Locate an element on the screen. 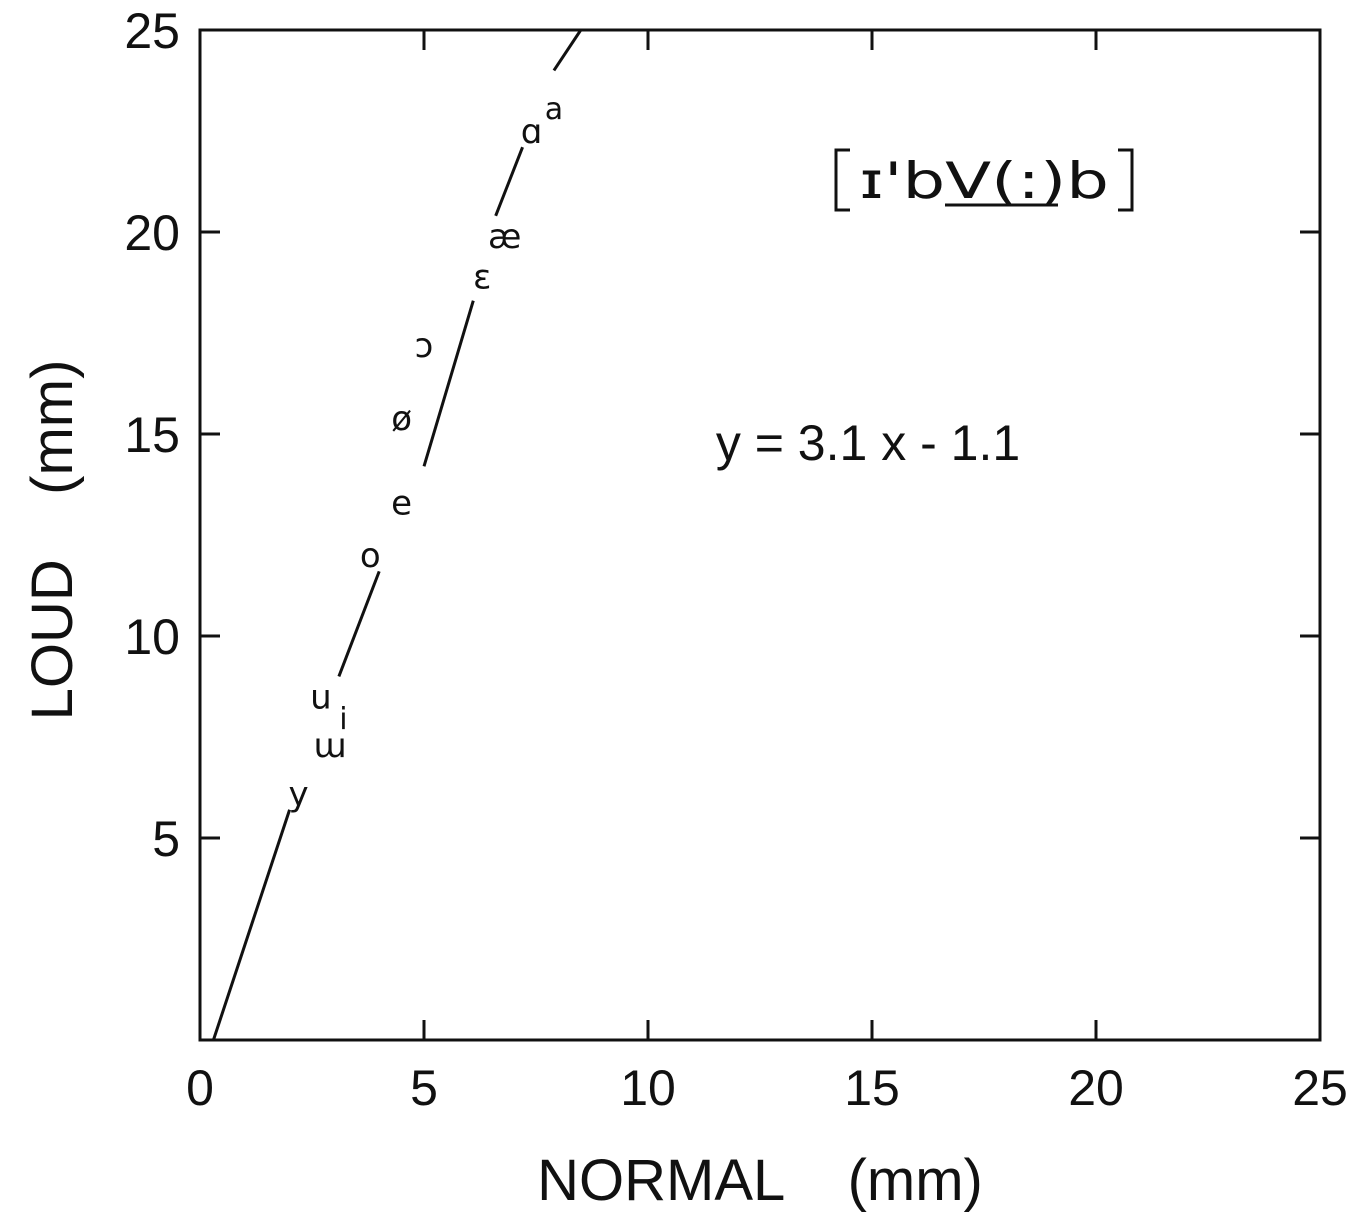 The height and width of the screenshot is (1216, 1365). vowel-point: ɑ is located at coordinates (532, 132).